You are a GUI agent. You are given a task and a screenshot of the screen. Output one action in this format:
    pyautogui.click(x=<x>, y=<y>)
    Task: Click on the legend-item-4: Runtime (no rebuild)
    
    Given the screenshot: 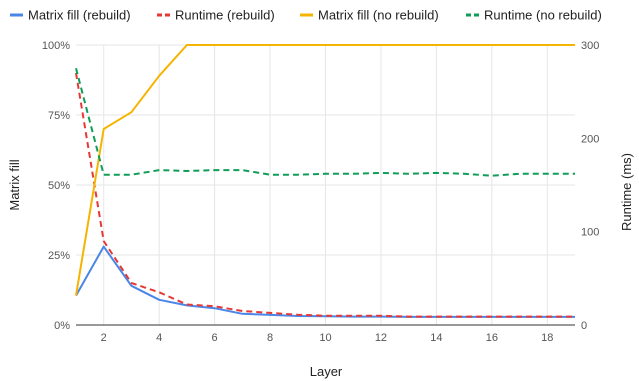 What is the action you would take?
    pyautogui.click(x=534, y=15)
    